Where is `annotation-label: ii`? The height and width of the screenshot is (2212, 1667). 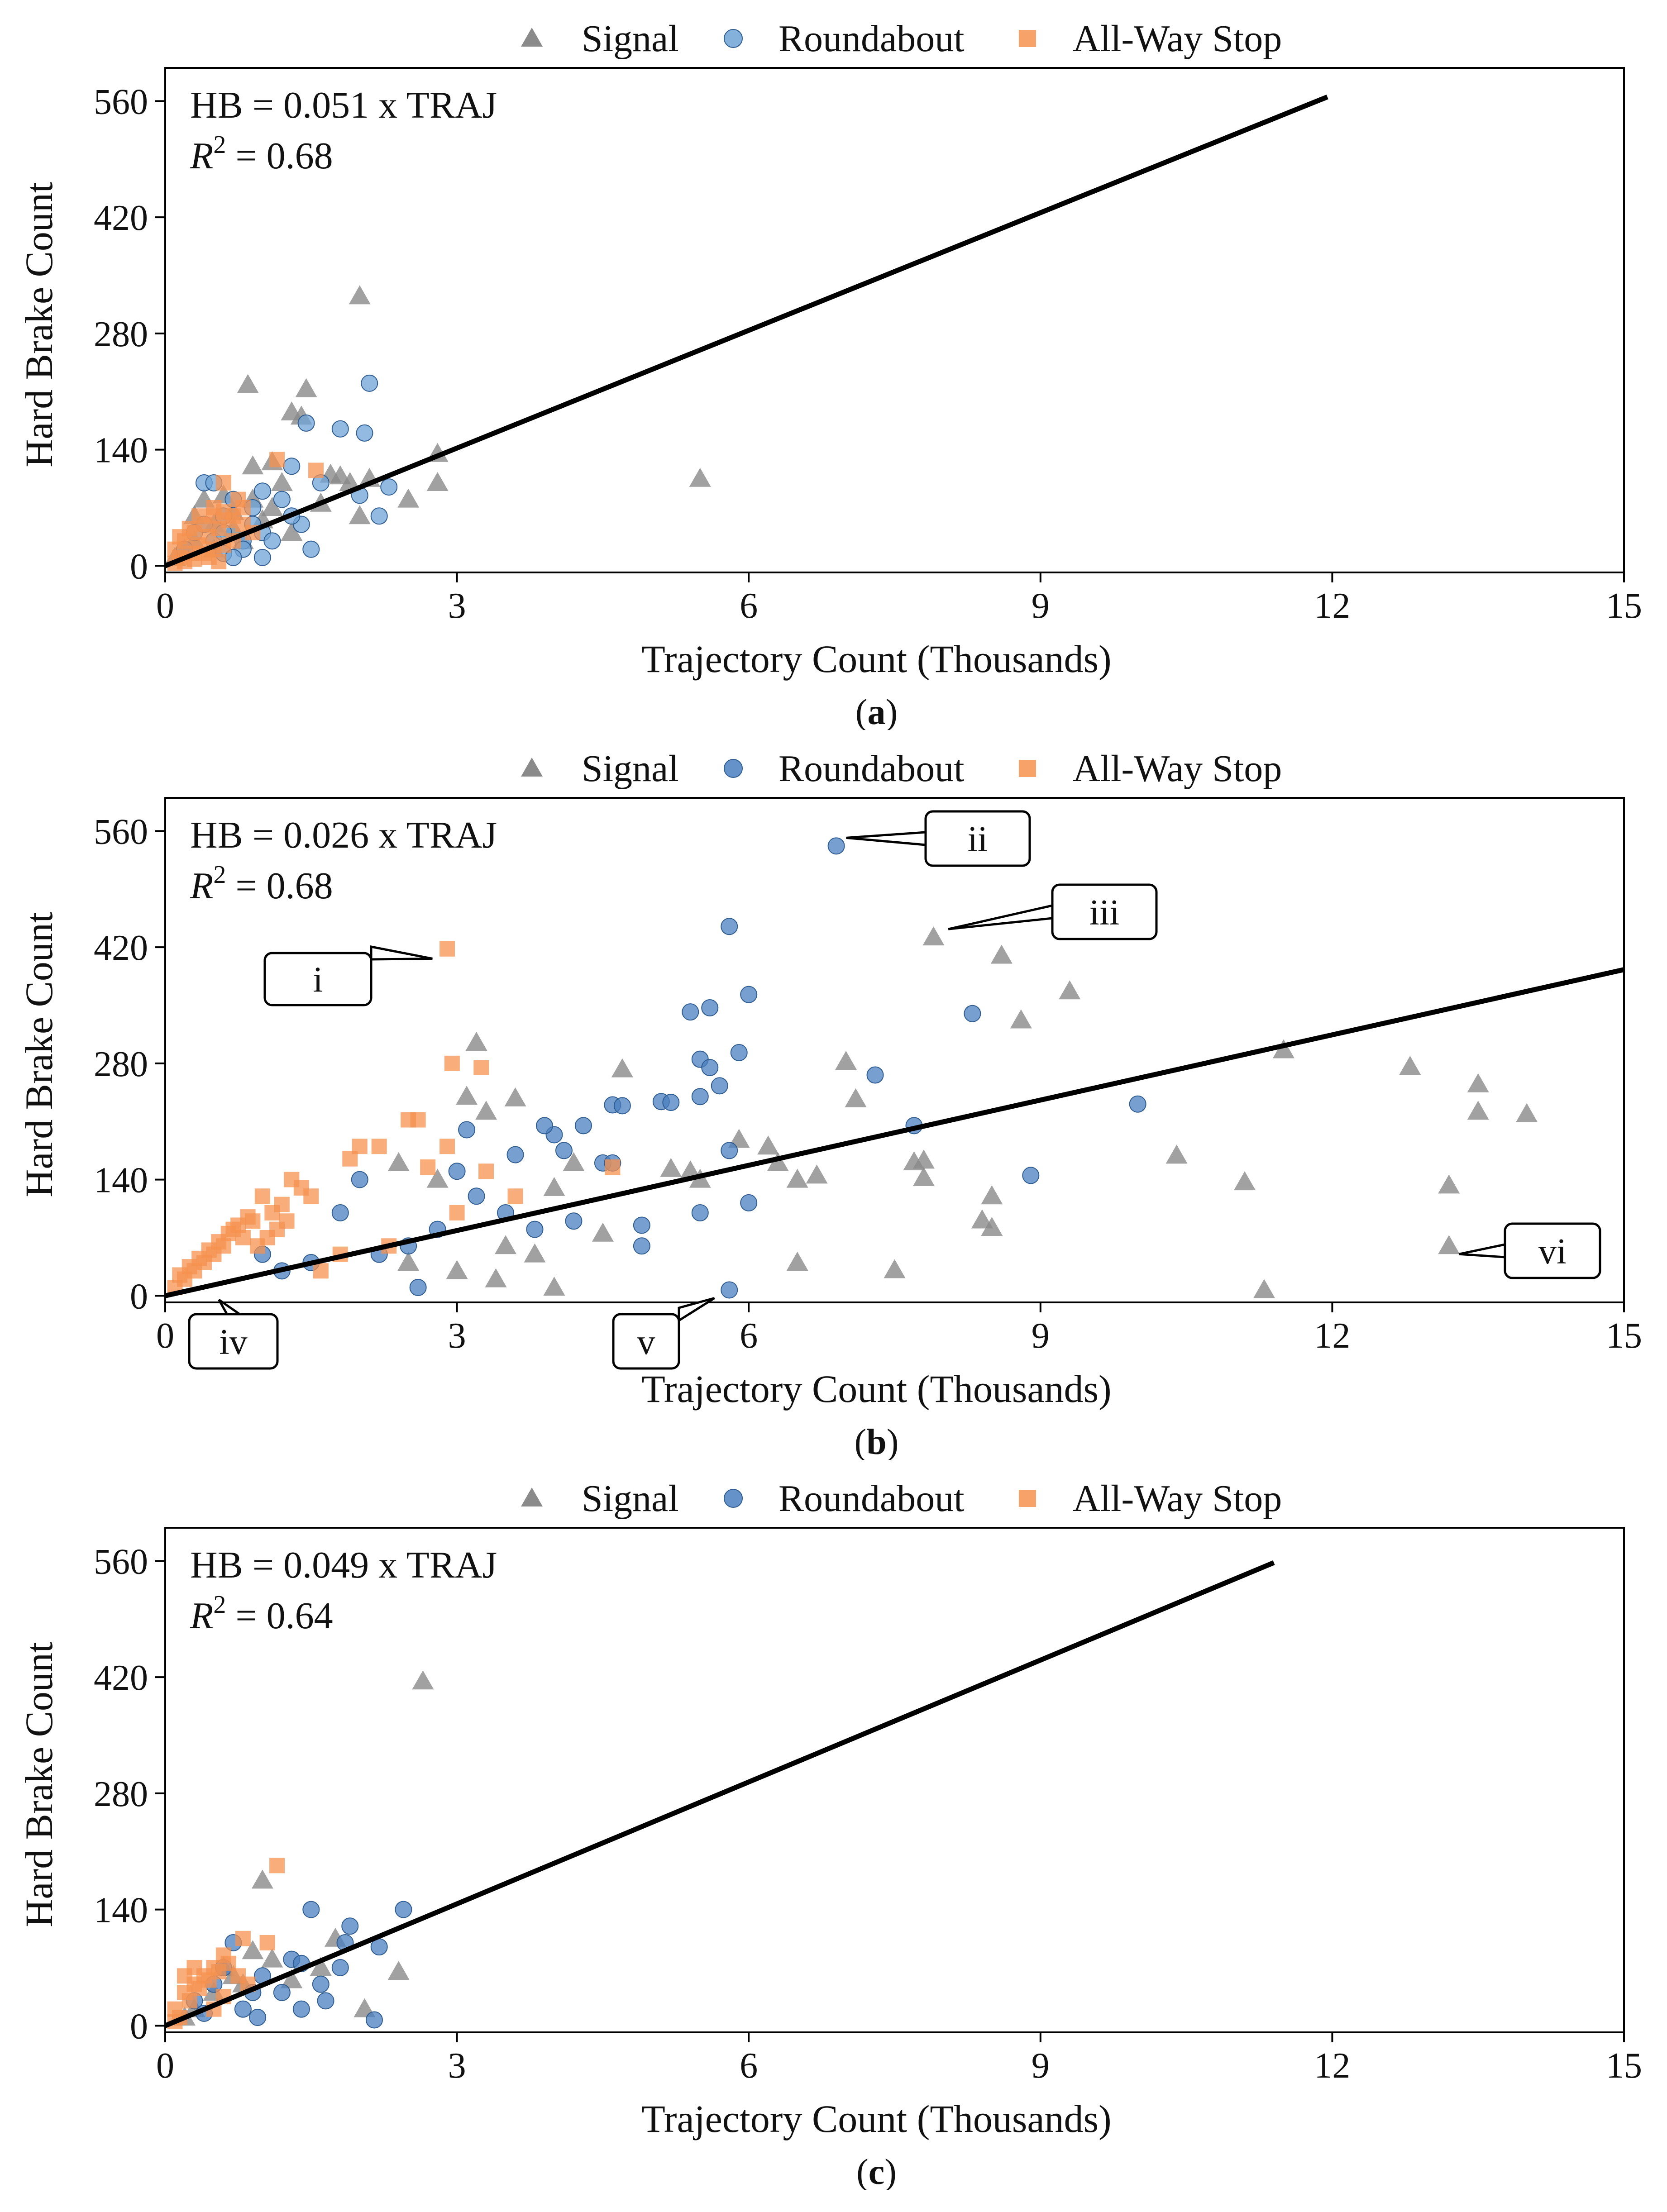 annotation-label: ii is located at coordinates (978, 839).